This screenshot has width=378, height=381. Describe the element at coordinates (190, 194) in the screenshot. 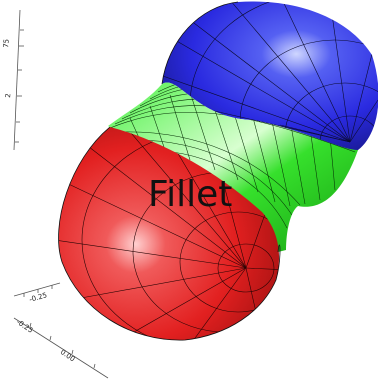

I see `fillet-label: Fillet` at that location.